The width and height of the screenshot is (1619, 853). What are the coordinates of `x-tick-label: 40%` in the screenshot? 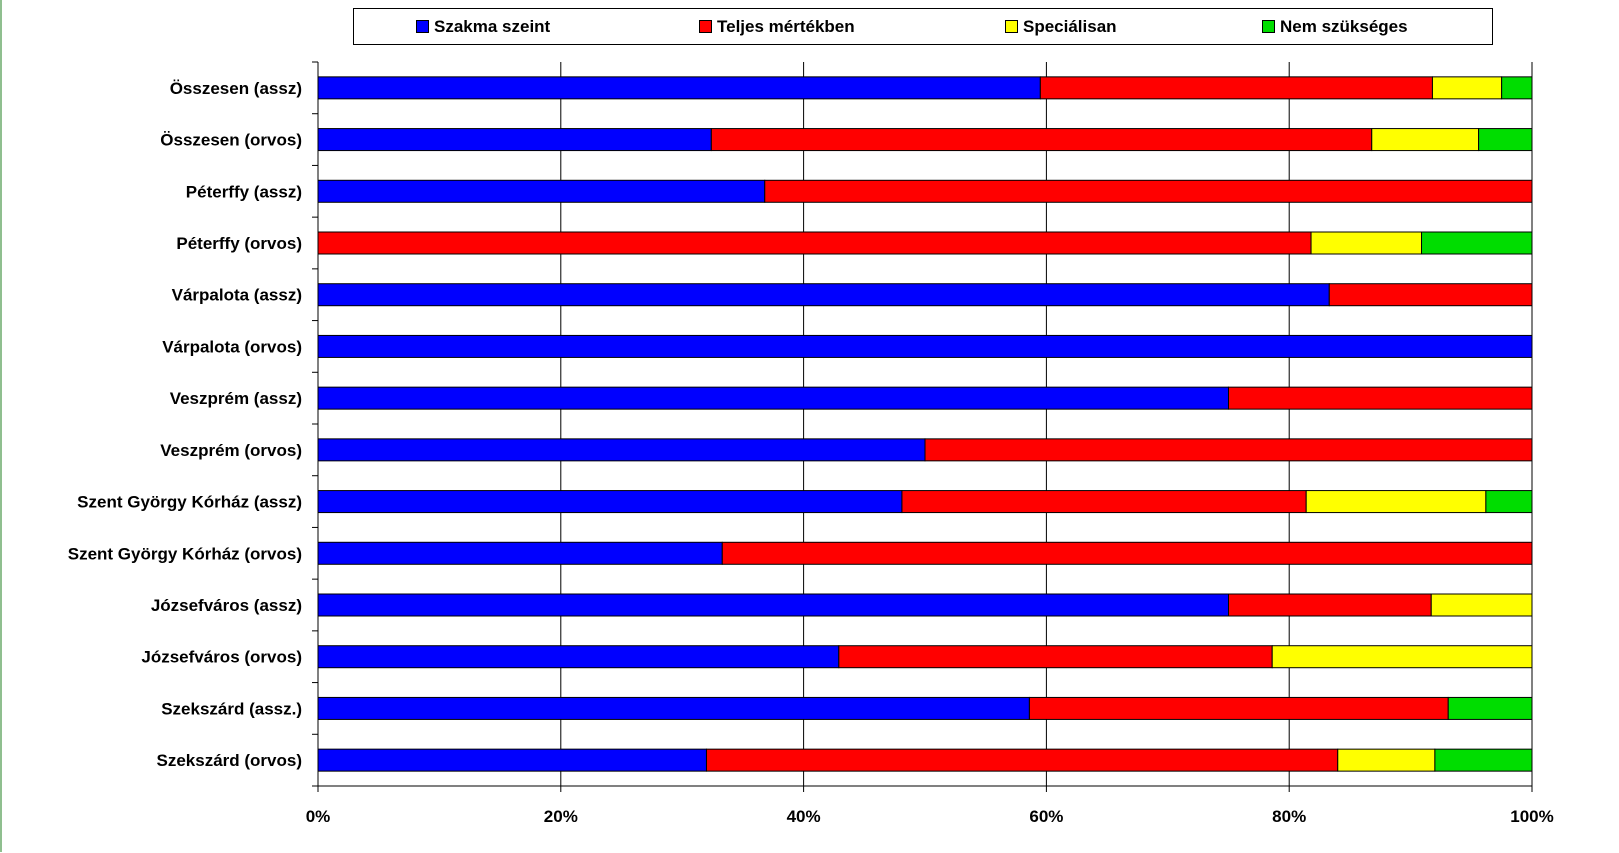 It's located at (804, 816).